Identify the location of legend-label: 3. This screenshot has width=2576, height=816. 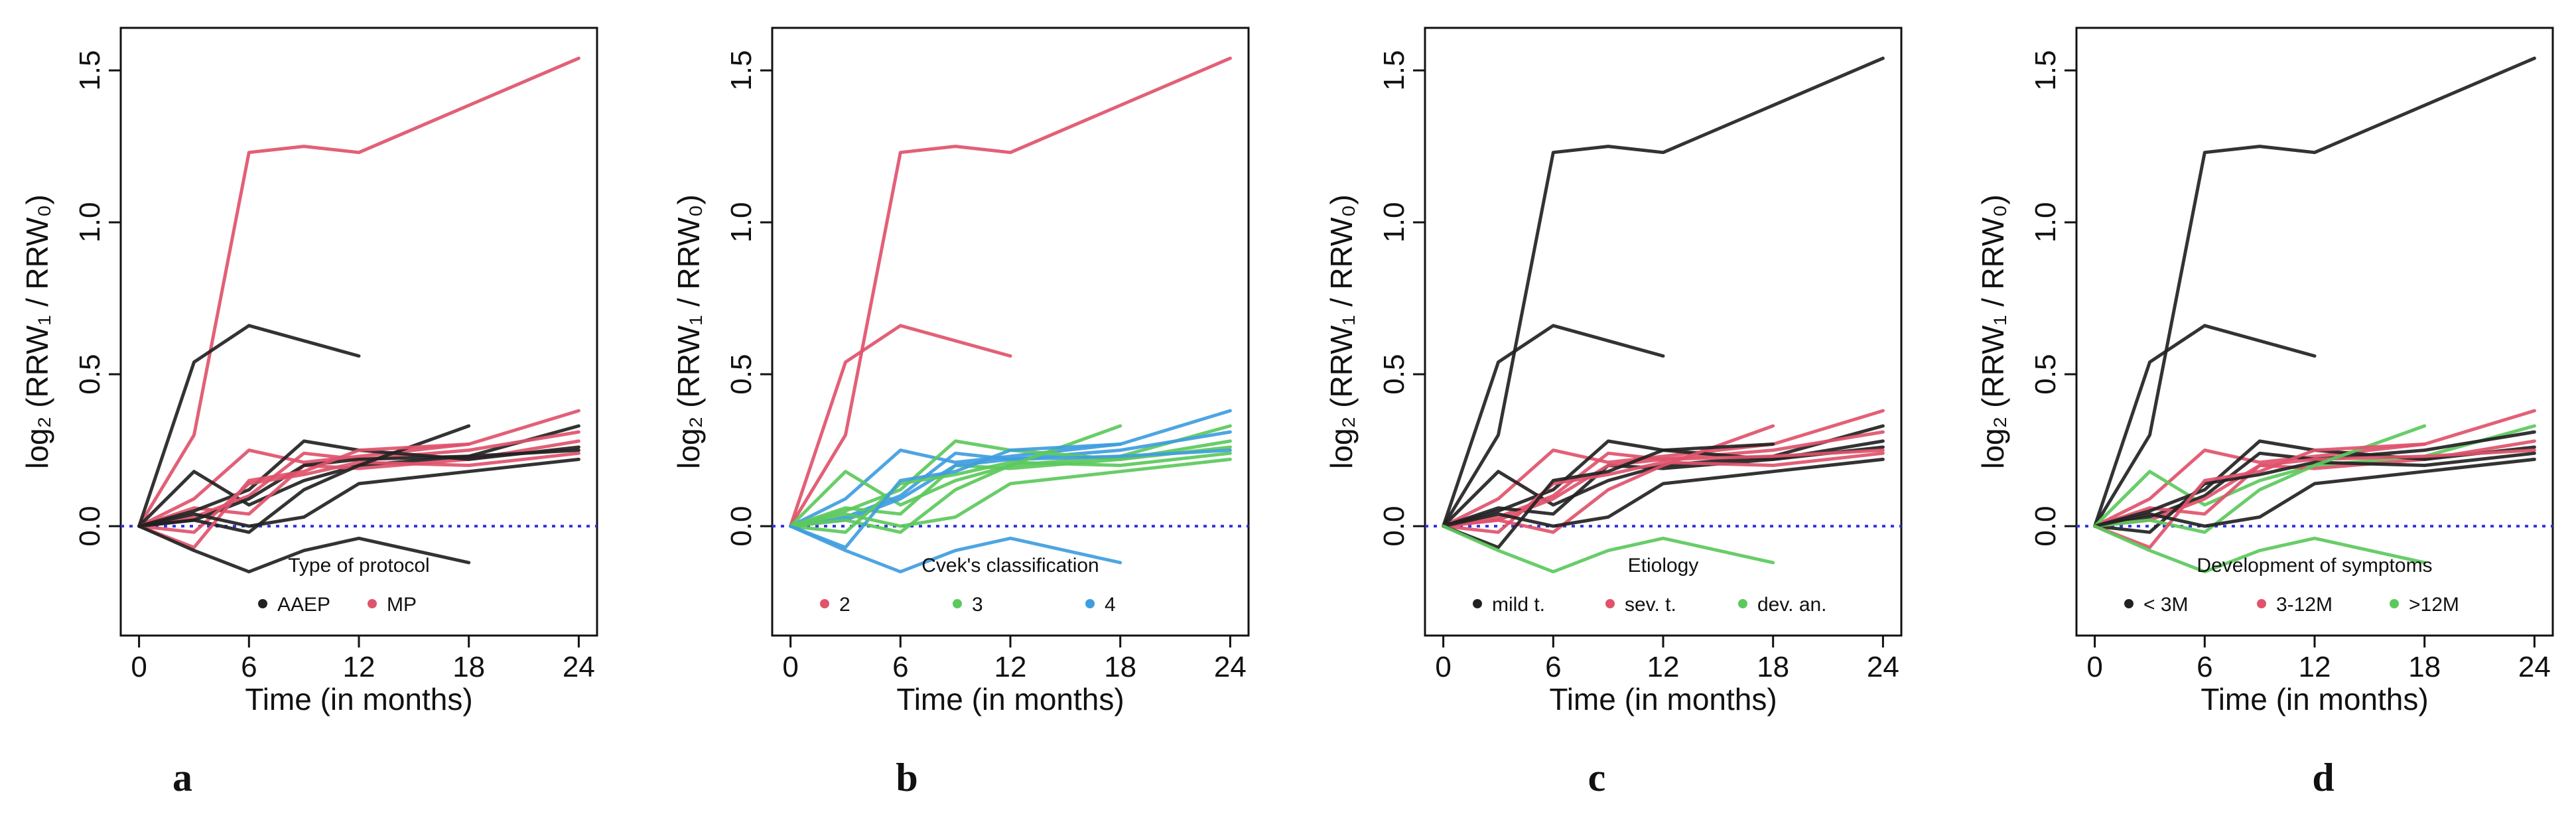
(977, 605).